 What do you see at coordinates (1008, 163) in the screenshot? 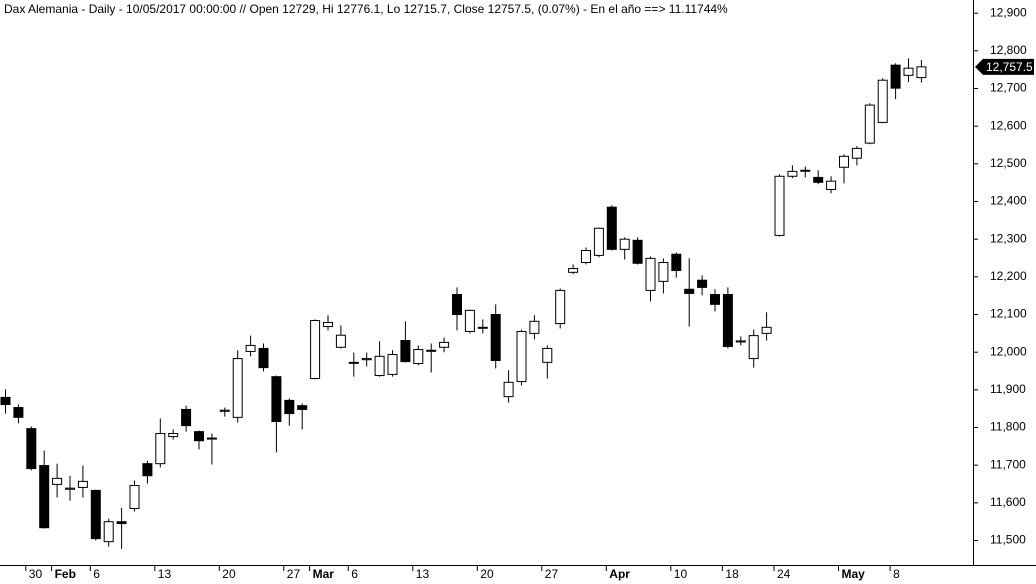
I see `y-tick-label: 12,500` at bounding box center [1008, 163].